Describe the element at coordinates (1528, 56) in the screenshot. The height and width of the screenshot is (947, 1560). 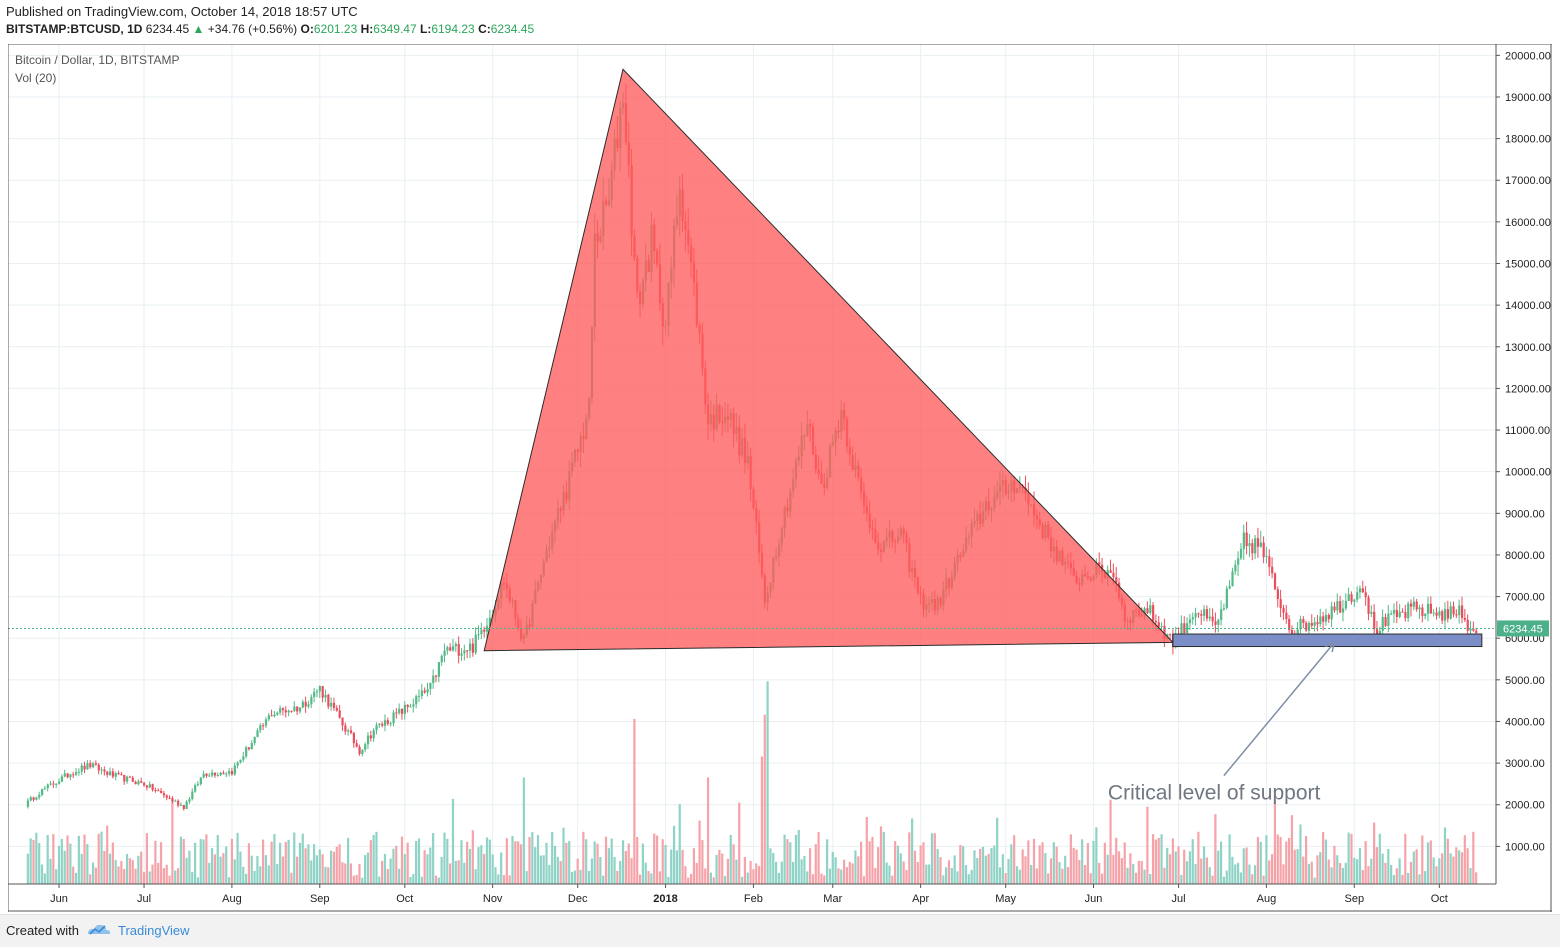
I see `y-tick-label: 20000.00` at that location.